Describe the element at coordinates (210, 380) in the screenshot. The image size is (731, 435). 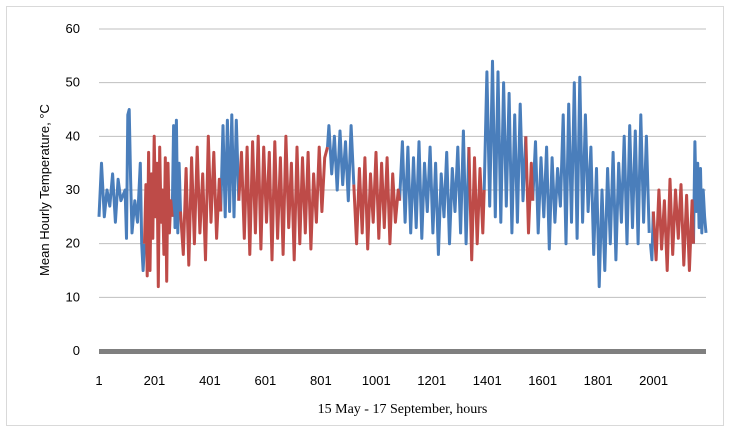
I see `x-tick-label: 401` at that location.